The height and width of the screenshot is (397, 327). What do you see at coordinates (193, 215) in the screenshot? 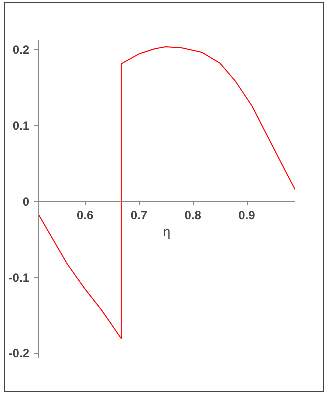
I see `x-tick-label: 0.8` at bounding box center [193, 215].